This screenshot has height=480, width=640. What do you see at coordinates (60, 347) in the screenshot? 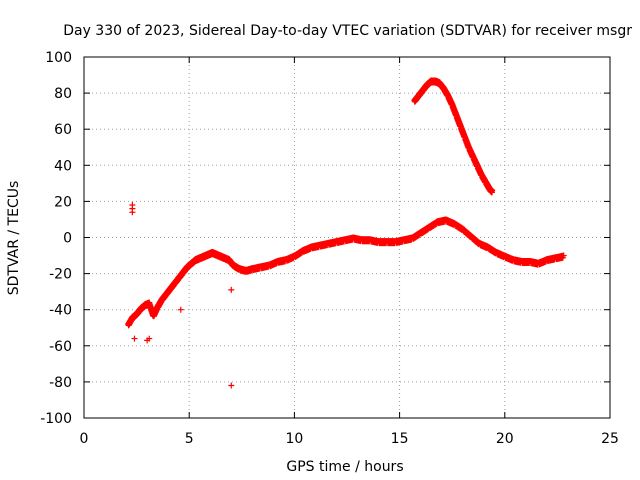
I see `y-tick-label: -60` at bounding box center [60, 347].